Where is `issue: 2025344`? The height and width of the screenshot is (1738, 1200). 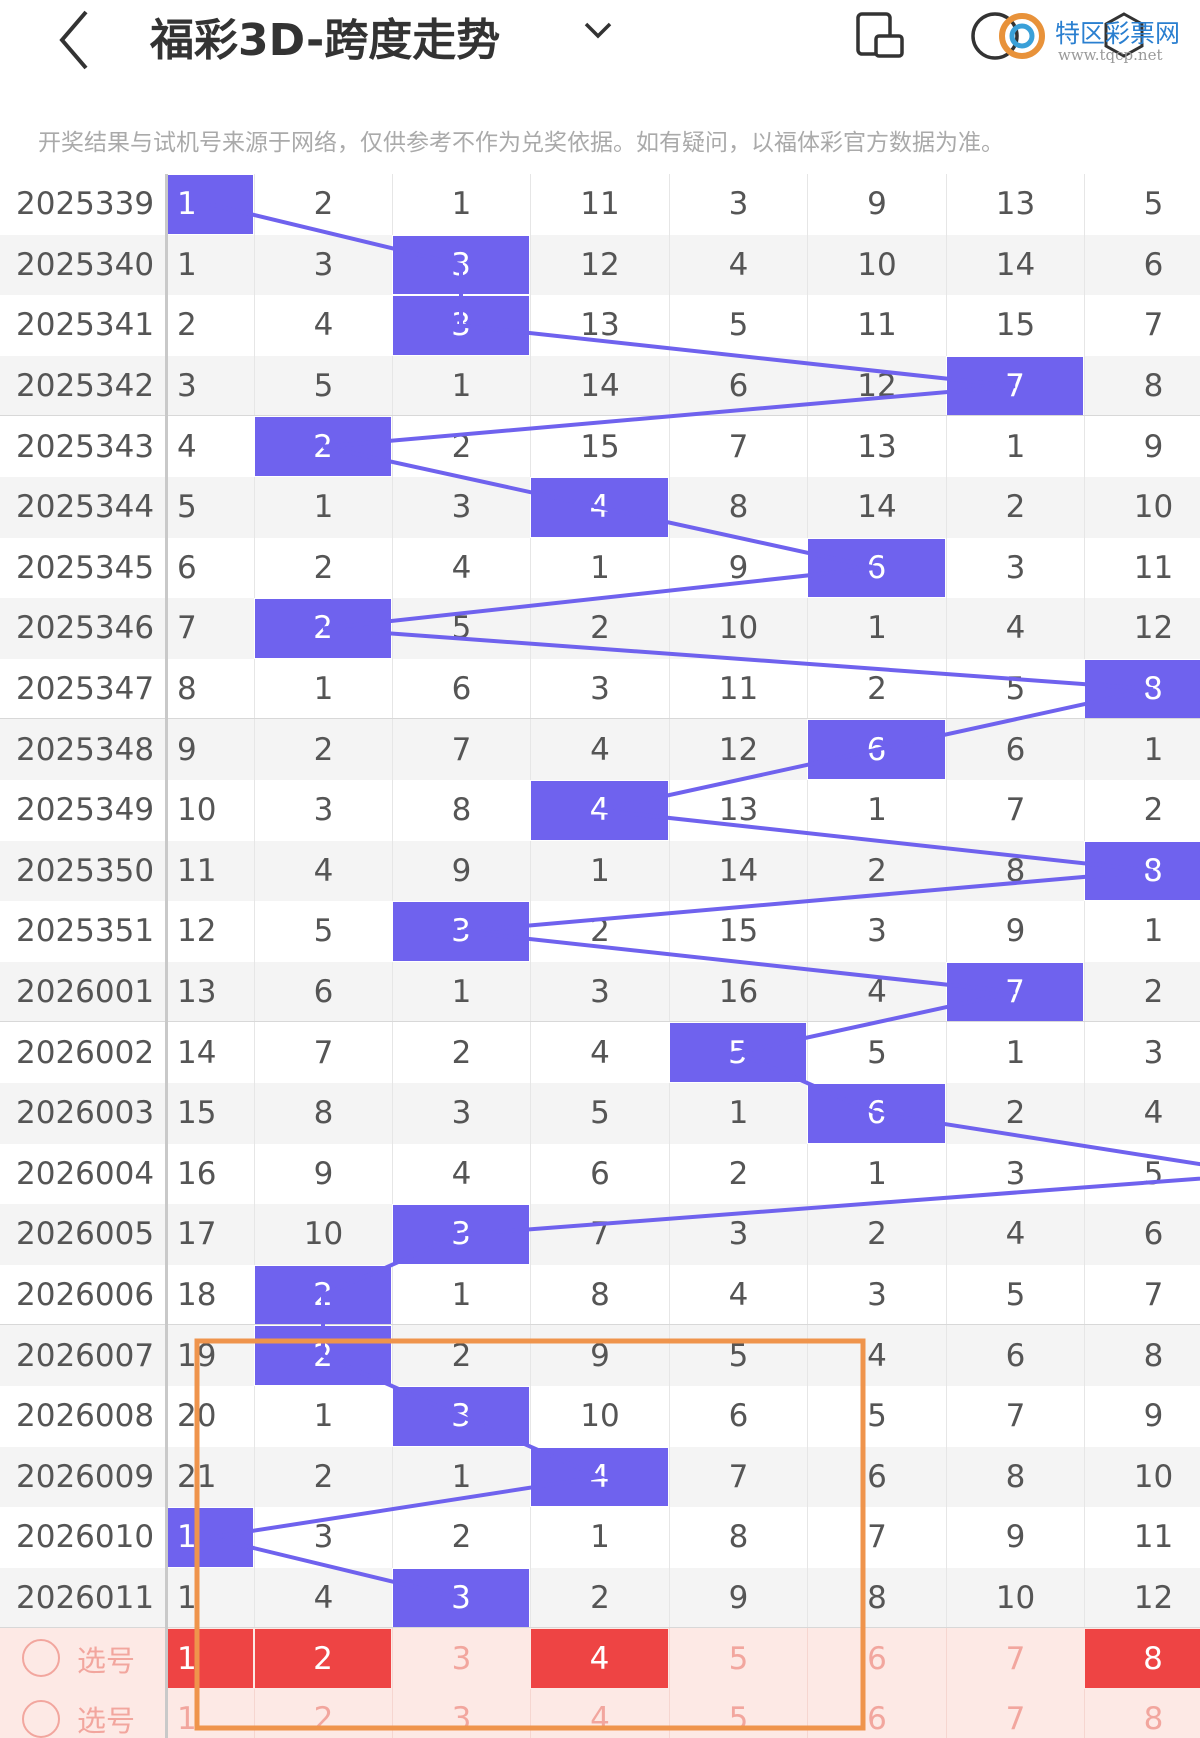
issue: 2025344 is located at coordinates (85, 507).